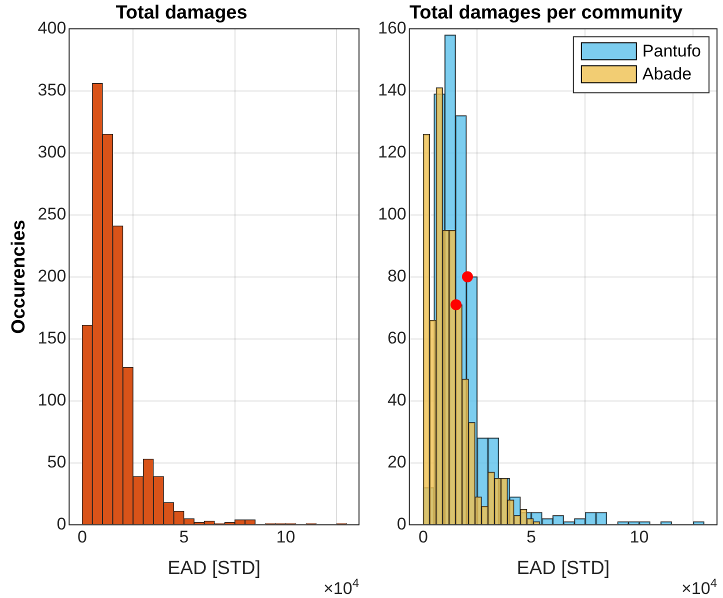 The width and height of the screenshot is (723, 598). Describe the element at coordinates (396, 400) in the screenshot. I see `y-tick-label: 40` at that location.